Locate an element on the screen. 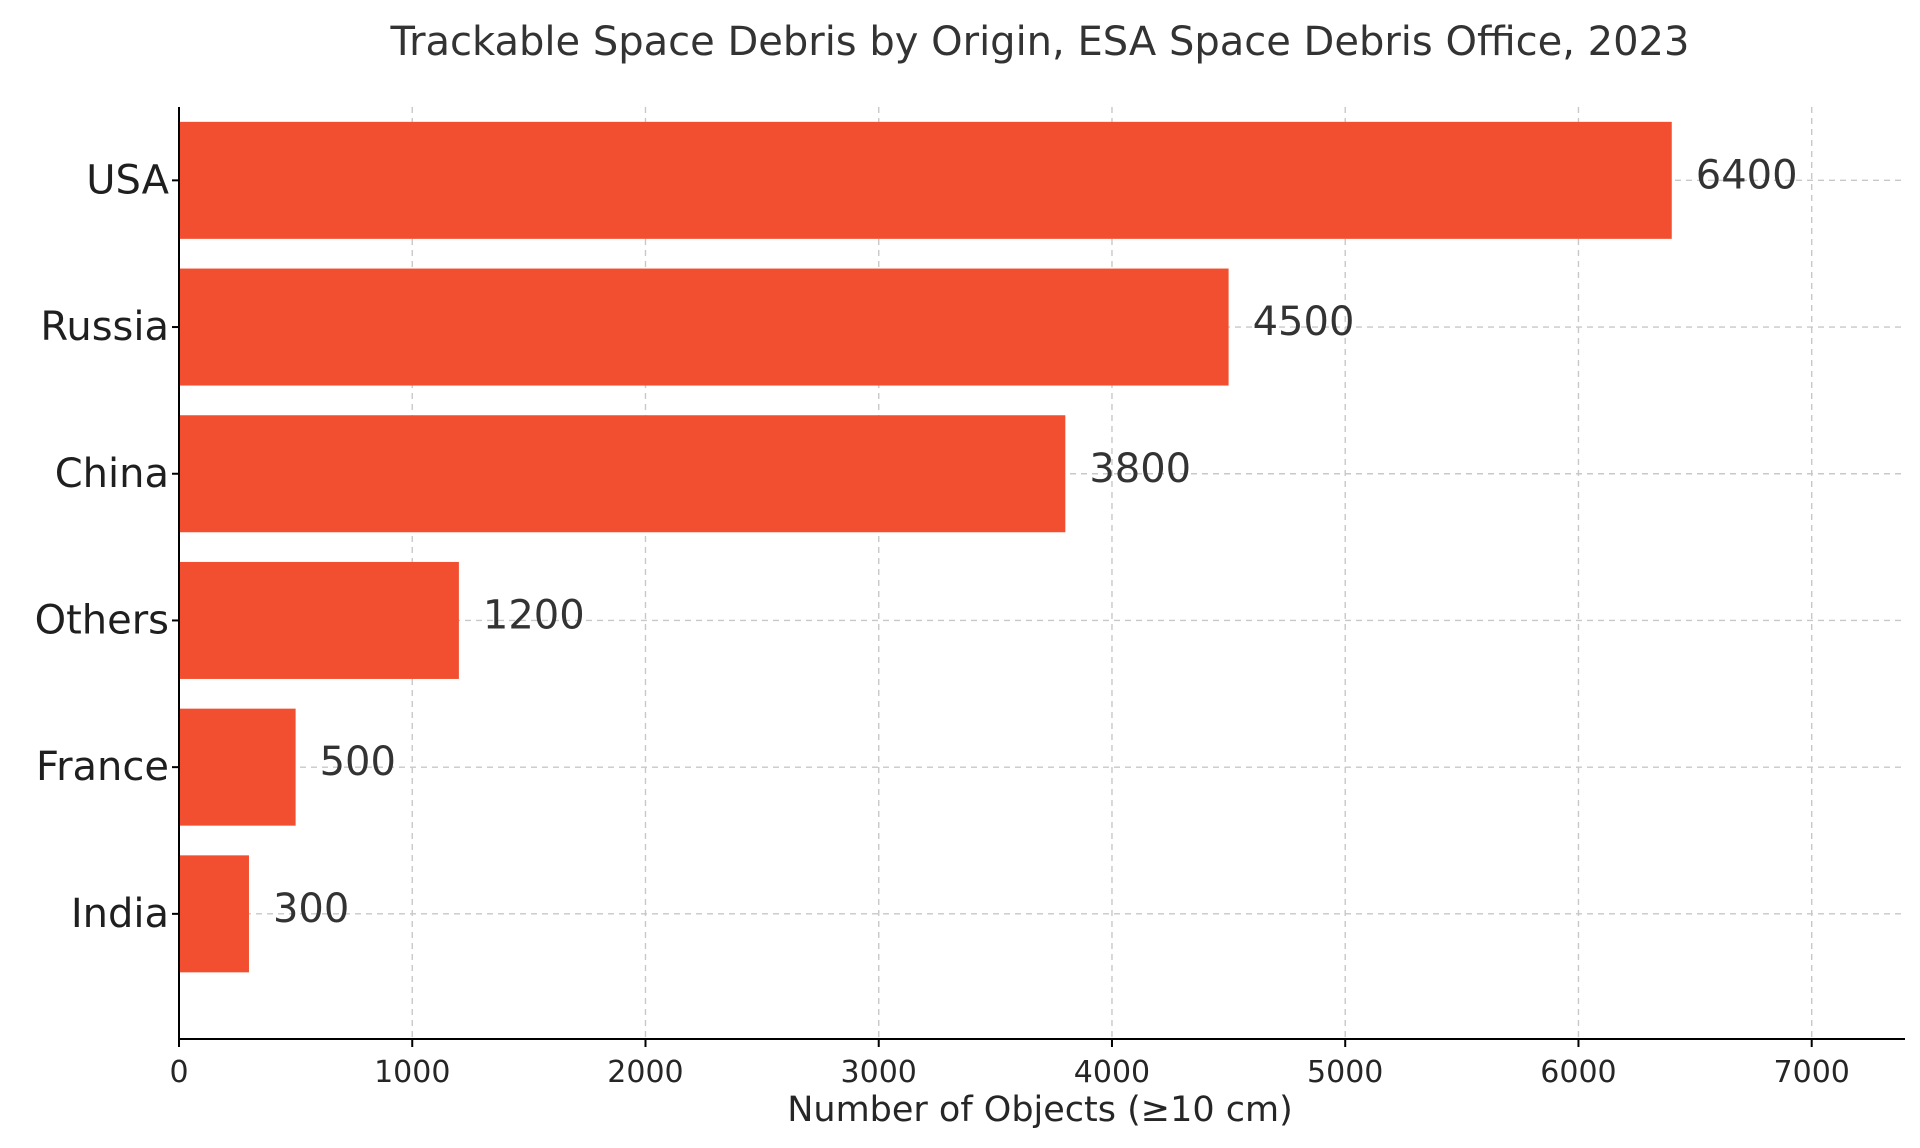 The height and width of the screenshot is (1148, 1920). x-axis-label: Number of Objects (≥10 cm) is located at coordinates (1040, 1110).